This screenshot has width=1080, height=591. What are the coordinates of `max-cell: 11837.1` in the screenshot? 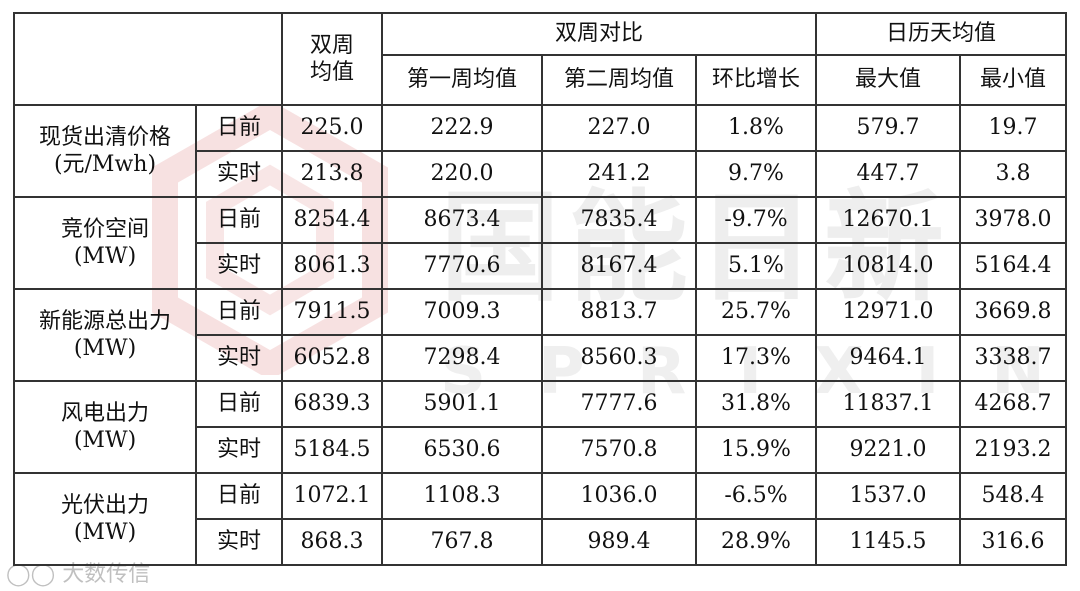 It's located at (888, 404).